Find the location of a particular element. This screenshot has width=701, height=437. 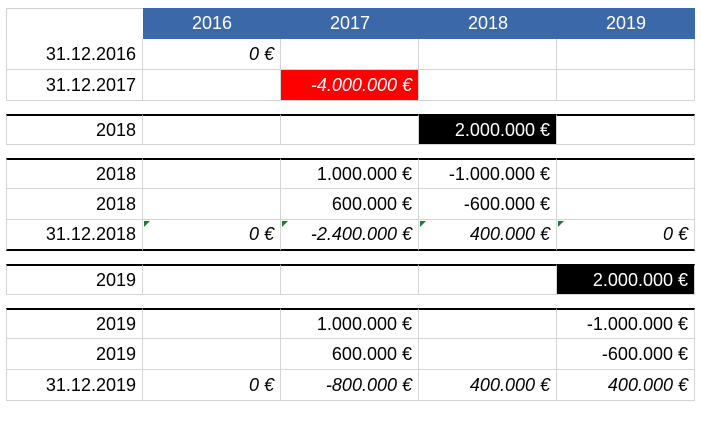

value-cell: -800.000 € is located at coordinates (350, 385).